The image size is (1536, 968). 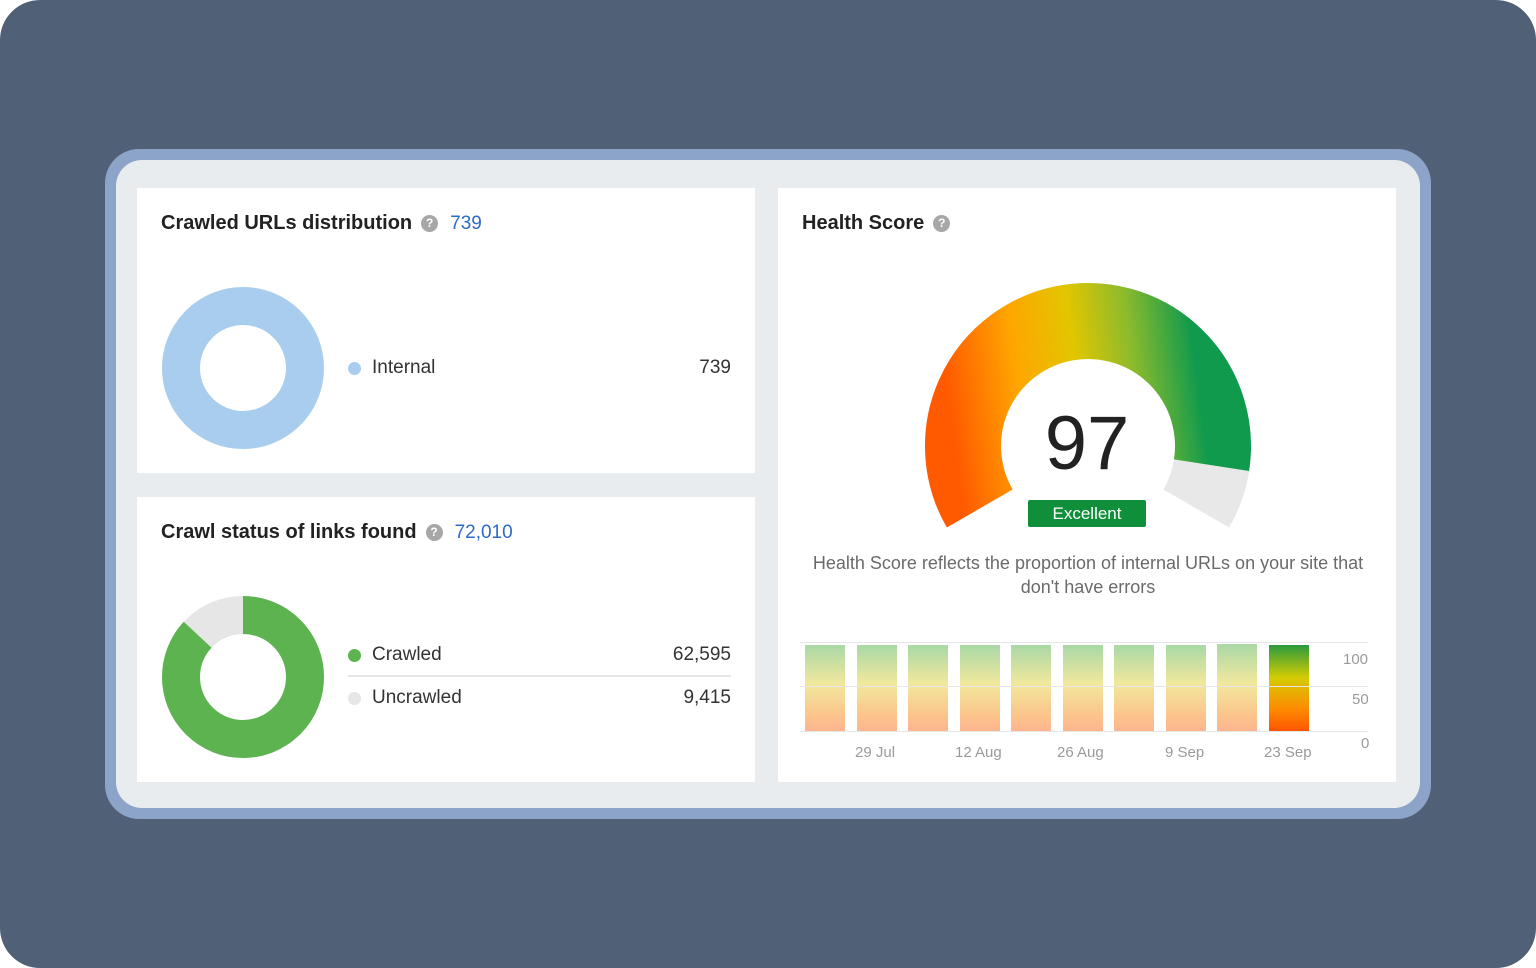 What do you see at coordinates (1365, 743) in the screenshot?
I see `y-tick-0: 0` at bounding box center [1365, 743].